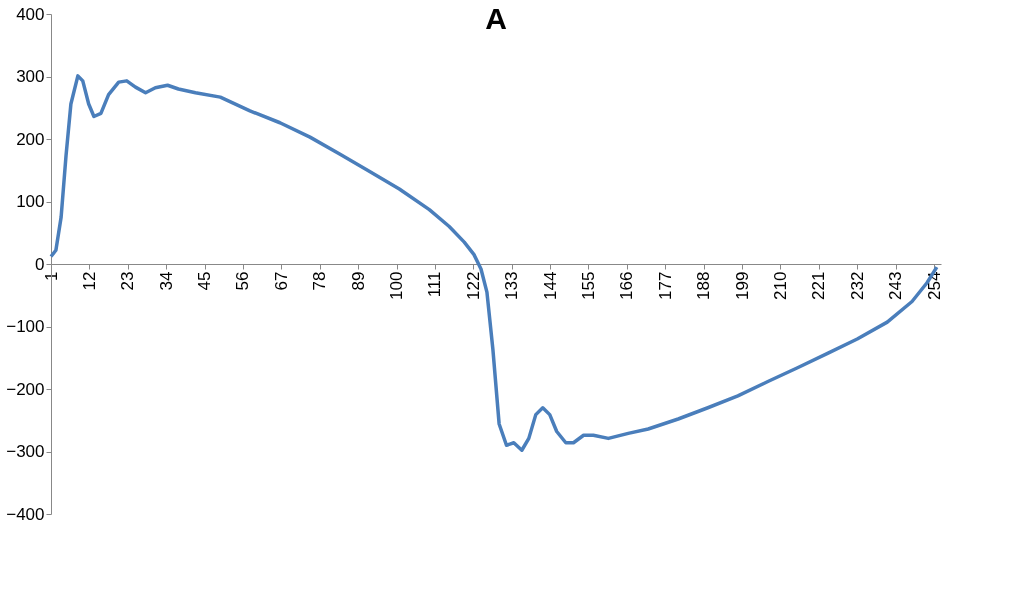 The height and width of the screenshot is (599, 1032). What do you see at coordinates (512, 285) in the screenshot?
I see `x-tick-label: 133` at bounding box center [512, 285].